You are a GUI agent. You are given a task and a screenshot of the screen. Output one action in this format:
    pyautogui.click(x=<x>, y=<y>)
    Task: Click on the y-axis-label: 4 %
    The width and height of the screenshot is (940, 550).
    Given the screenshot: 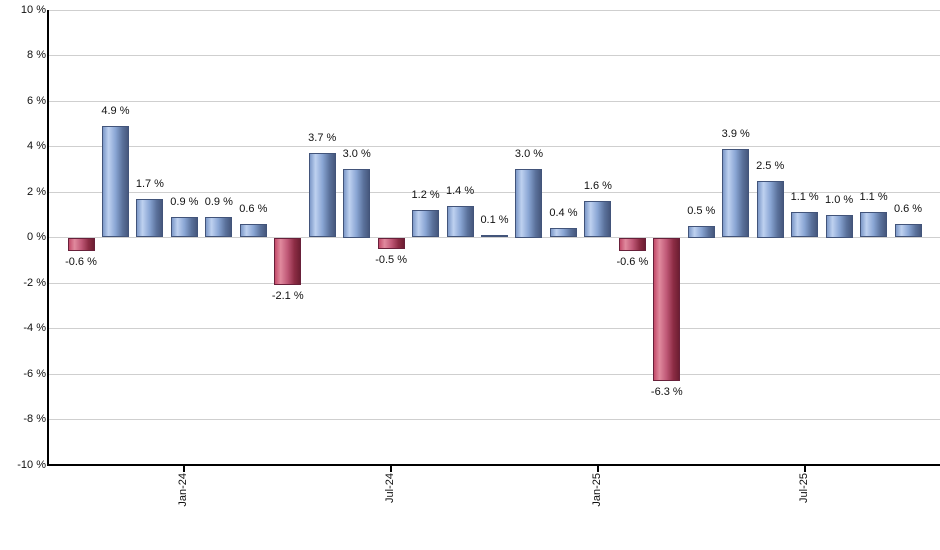 What is the action you would take?
    pyautogui.click(x=36, y=146)
    